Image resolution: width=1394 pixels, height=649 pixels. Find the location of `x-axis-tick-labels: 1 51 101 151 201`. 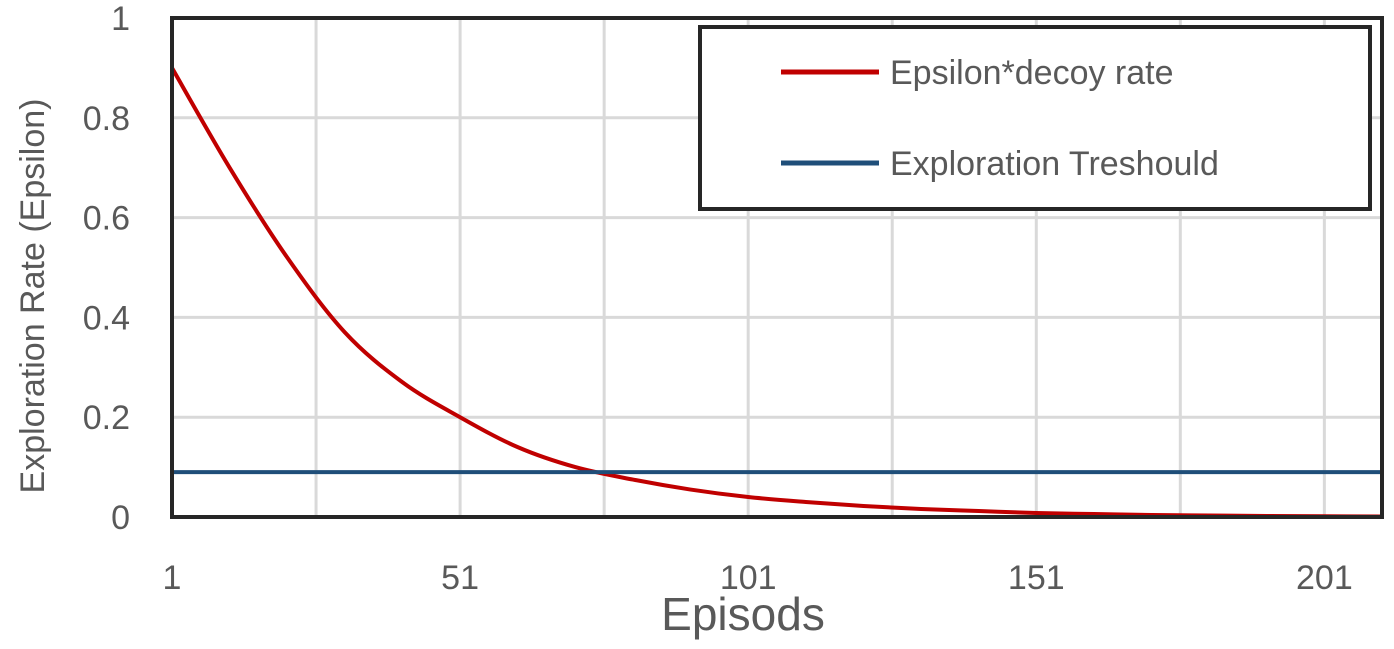

x-axis-tick-labels: 1 51 101 151 201 is located at coordinates (758, 578).